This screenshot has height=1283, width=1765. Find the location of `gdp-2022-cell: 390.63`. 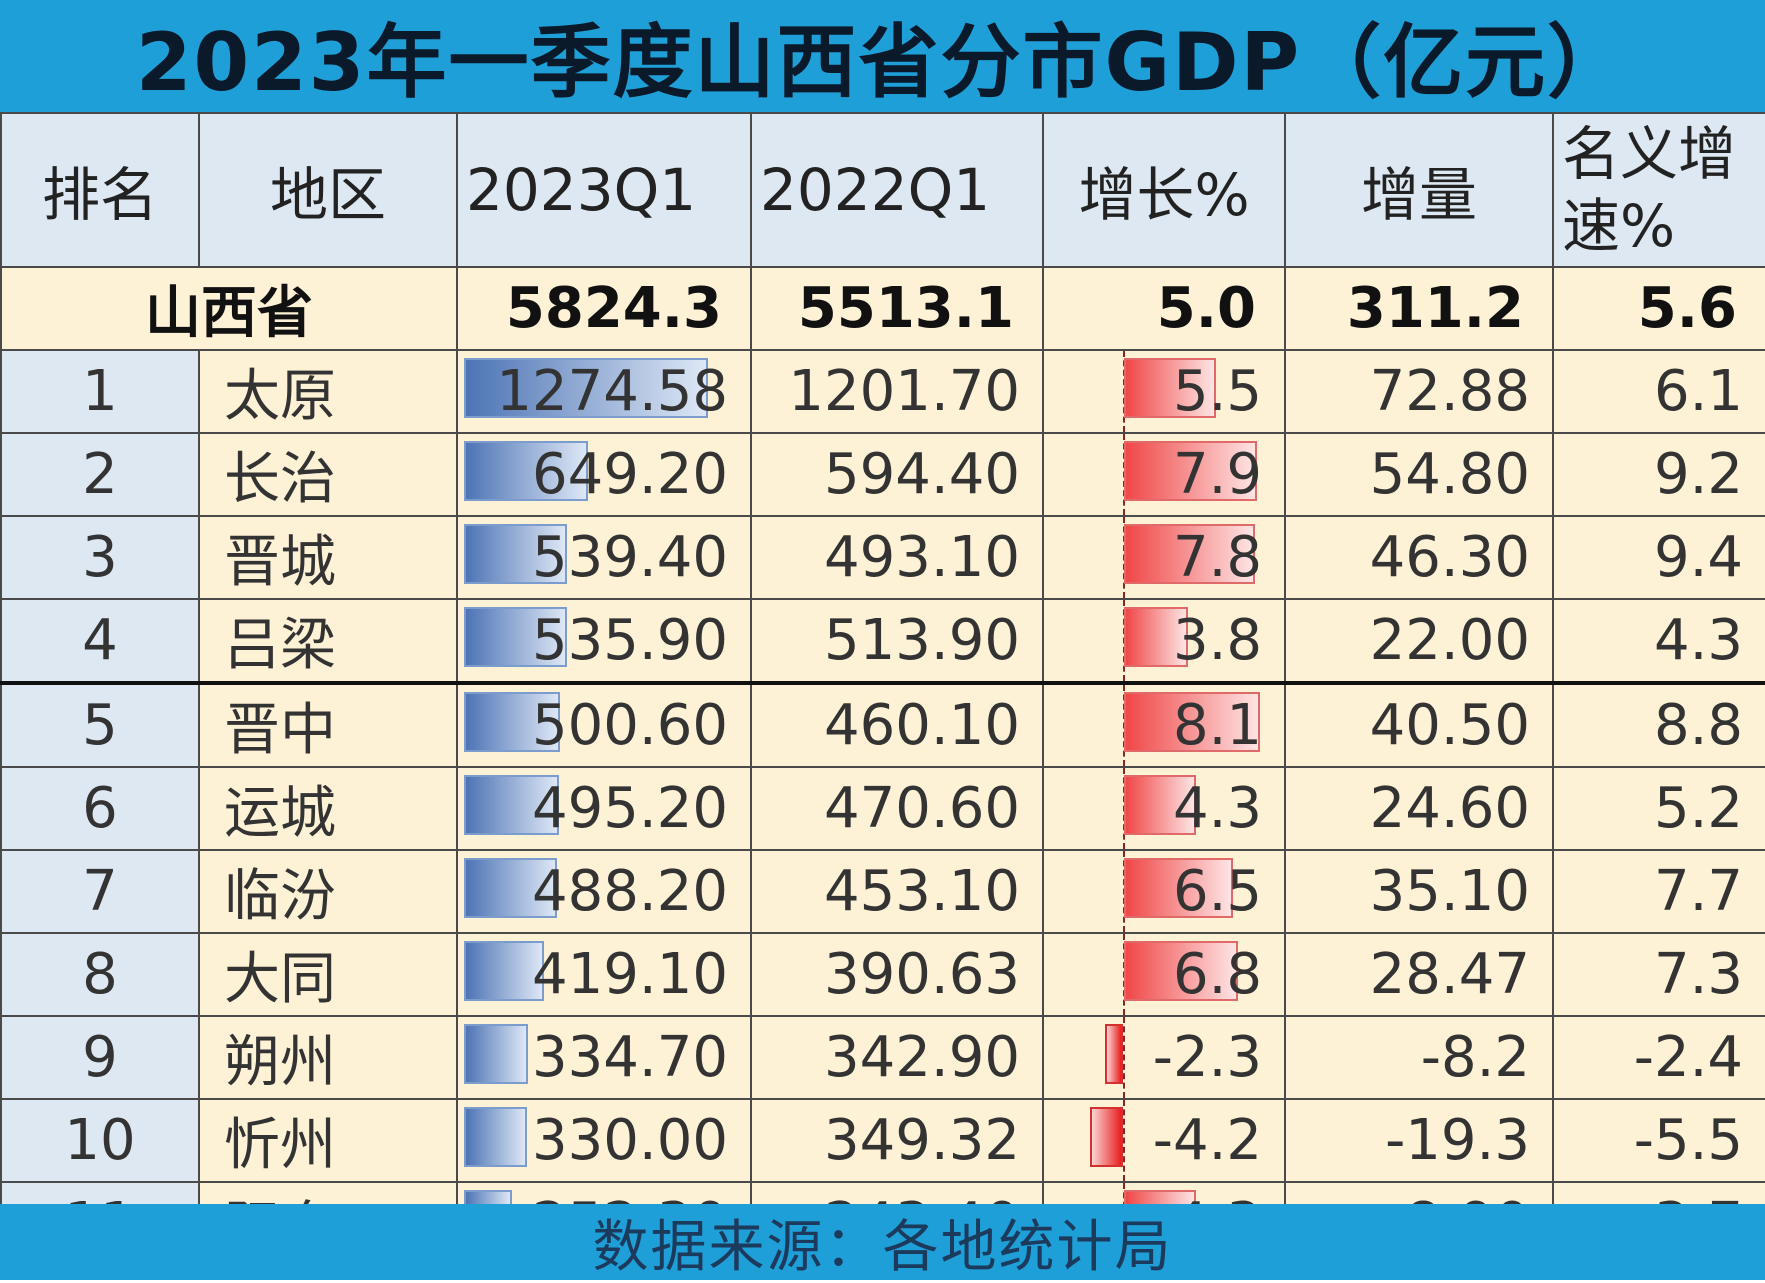

gdp-2022-cell: 390.63 is located at coordinates (897, 974).